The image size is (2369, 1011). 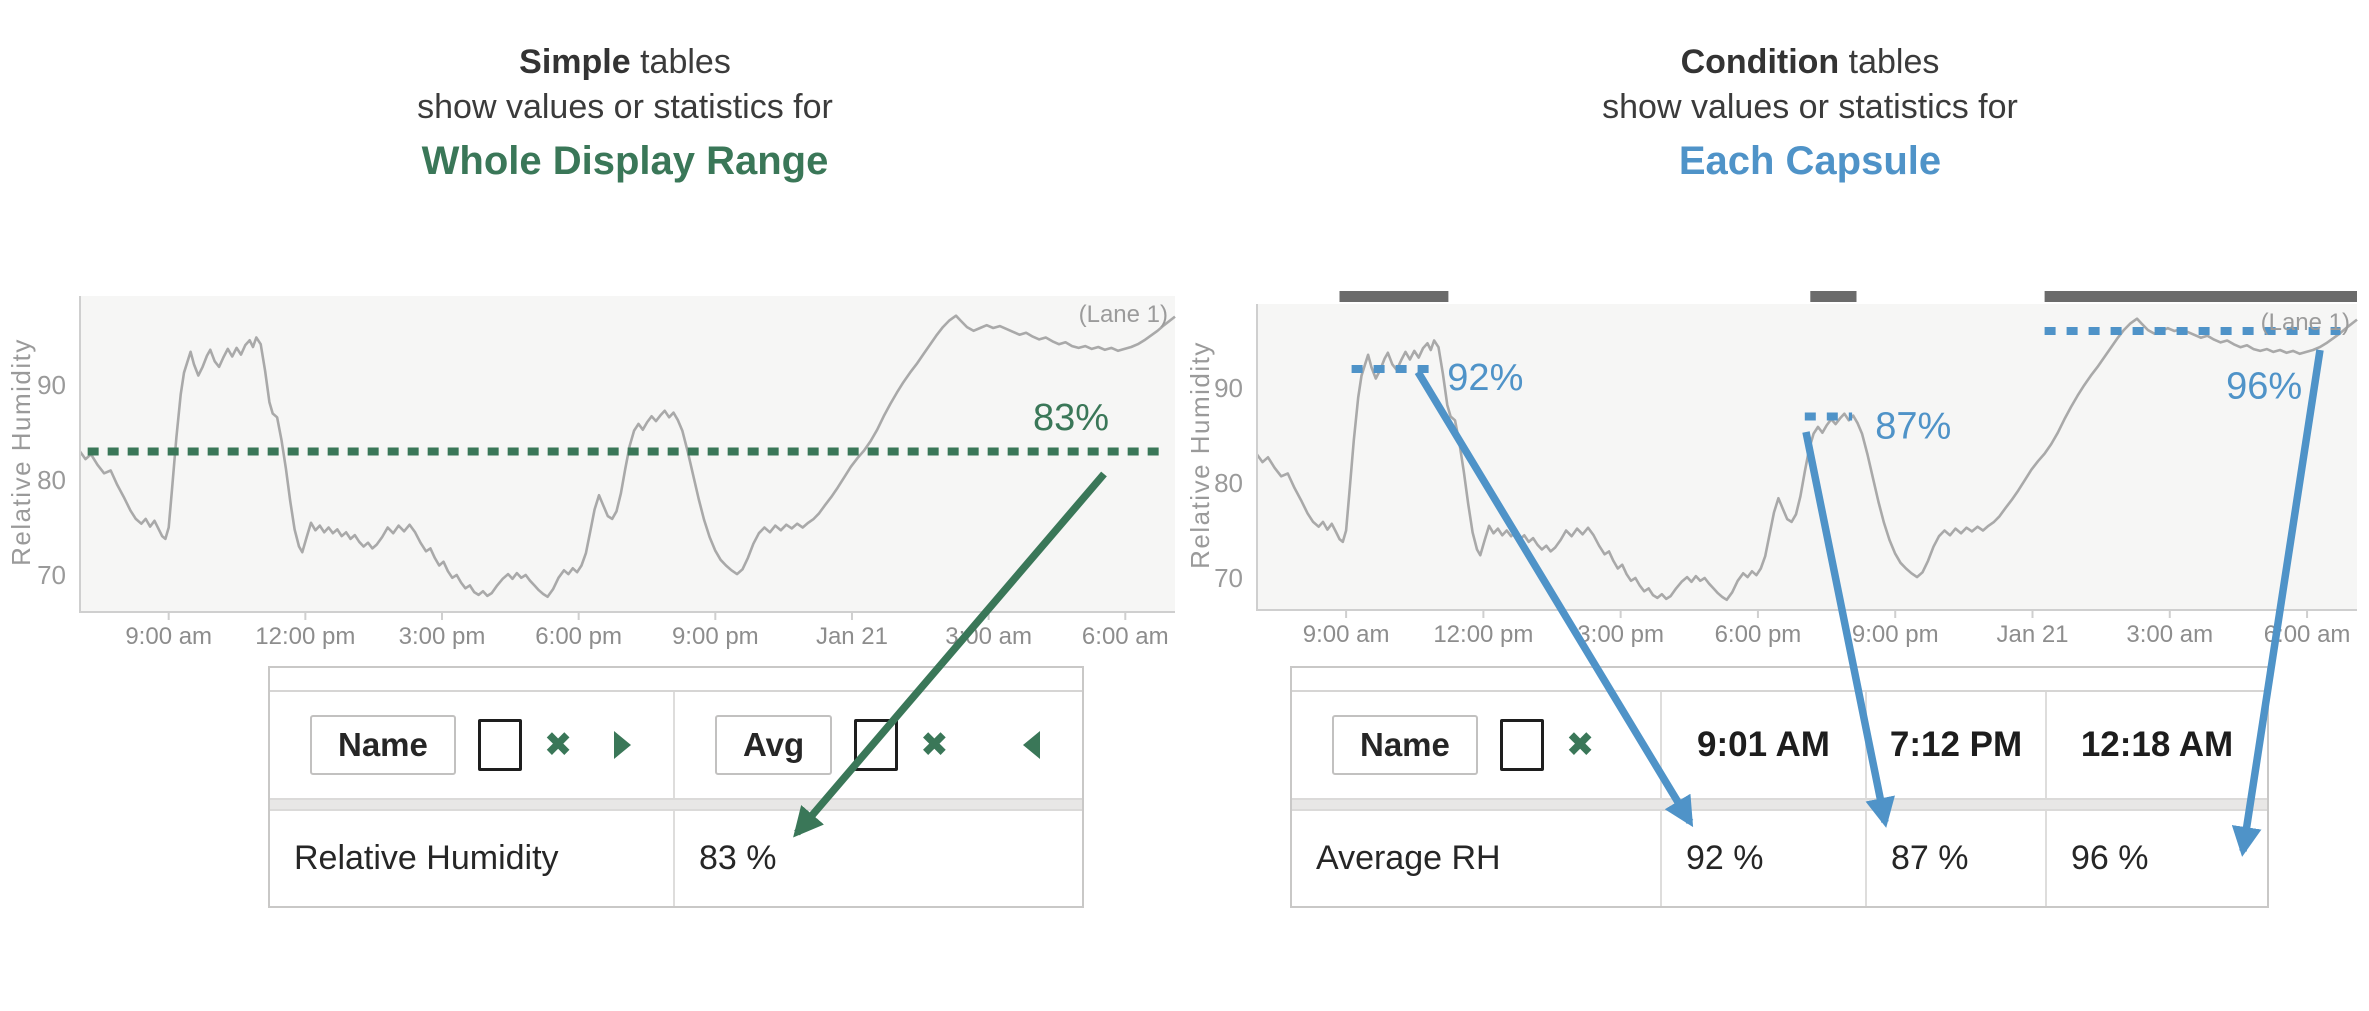 I want to click on capsule-time-header-1: 9:01 AM, so click(x=1764, y=745).